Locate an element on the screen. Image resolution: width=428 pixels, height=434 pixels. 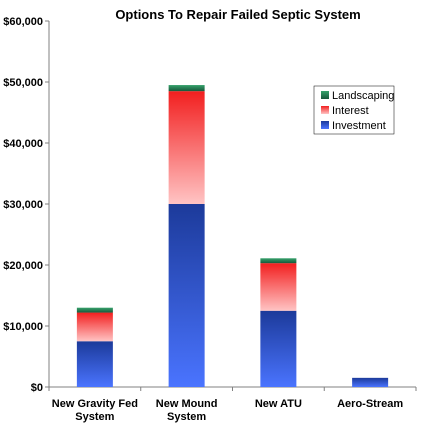
x-category-label: Aero-Stream is located at coordinates (370, 404).